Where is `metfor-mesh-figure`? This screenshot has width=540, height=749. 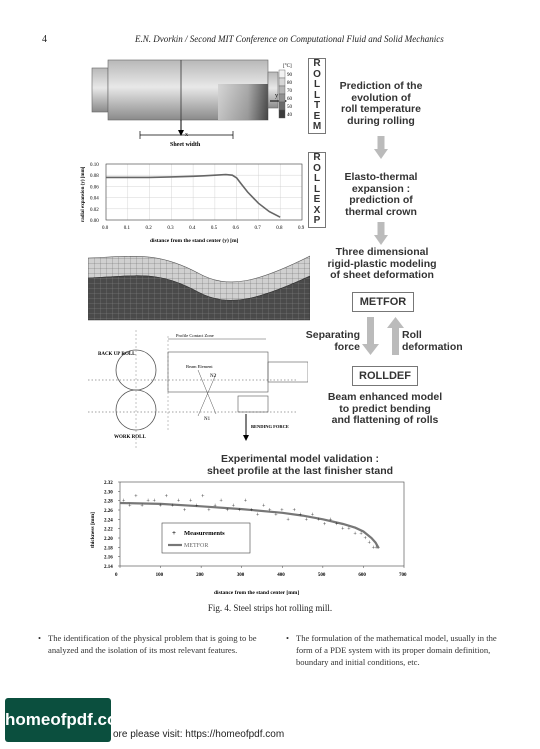 metfor-mesh-figure is located at coordinates (199, 288).